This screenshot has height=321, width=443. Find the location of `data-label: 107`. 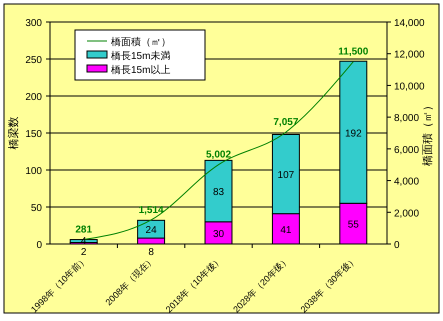

data-label: 107 is located at coordinates (286, 176).